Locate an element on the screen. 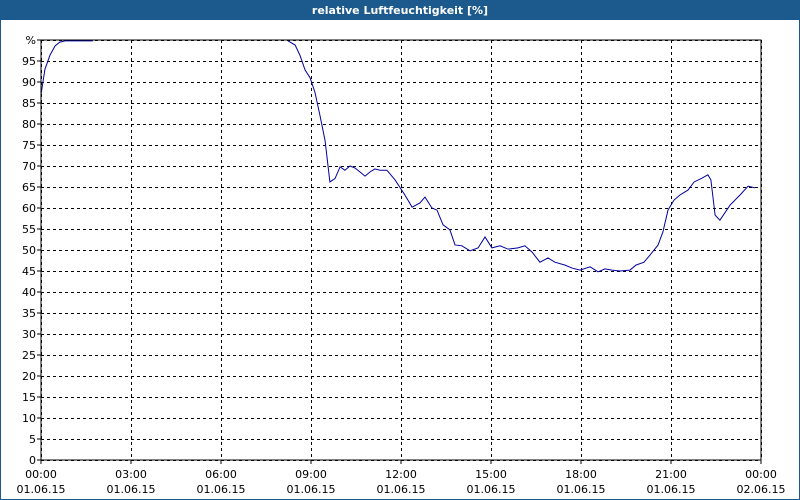 Image resolution: width=800 pixels, height=500 pixels. x-tick-label: 18:00 is located at coordinates (581, 474).